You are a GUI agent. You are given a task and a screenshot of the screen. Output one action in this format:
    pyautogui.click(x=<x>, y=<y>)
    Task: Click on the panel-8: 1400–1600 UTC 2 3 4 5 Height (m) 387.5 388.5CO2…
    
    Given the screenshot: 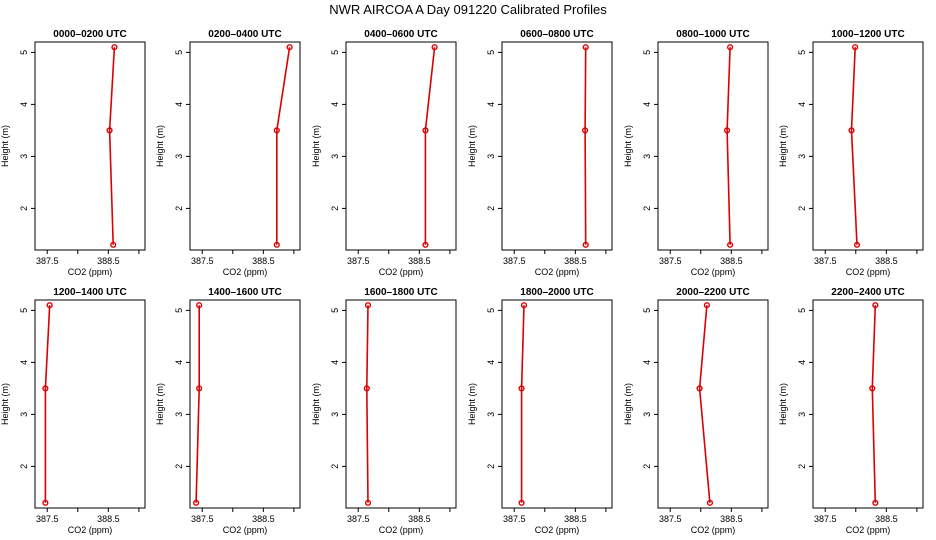 What is the action you would take?
    pyautogui.click(x=228, y=411)
    